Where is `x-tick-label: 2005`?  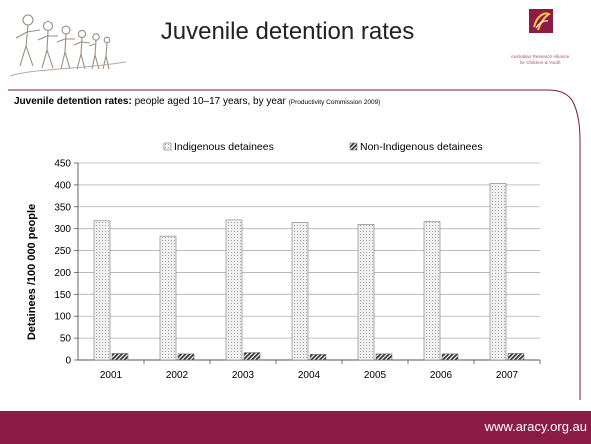 x-tick-label: 2005 is located at coordinates (375, 375).